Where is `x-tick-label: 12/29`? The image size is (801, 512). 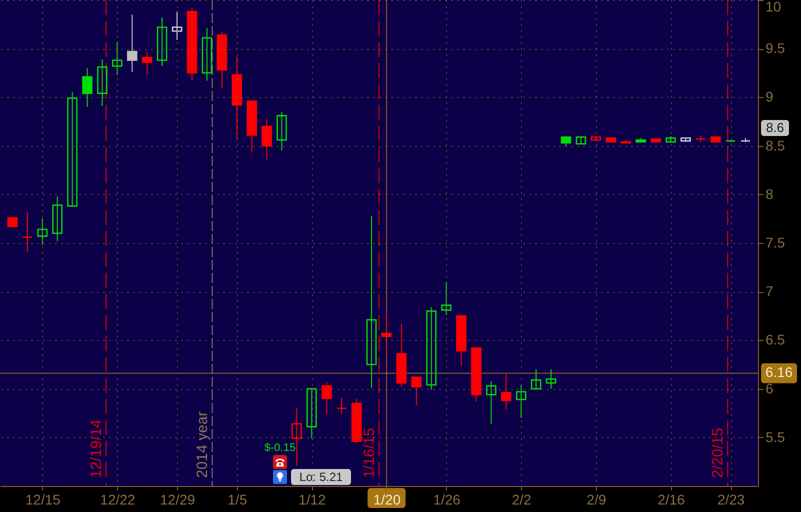 x-tick-label: 12/29 is located at coordinates (178, 500).